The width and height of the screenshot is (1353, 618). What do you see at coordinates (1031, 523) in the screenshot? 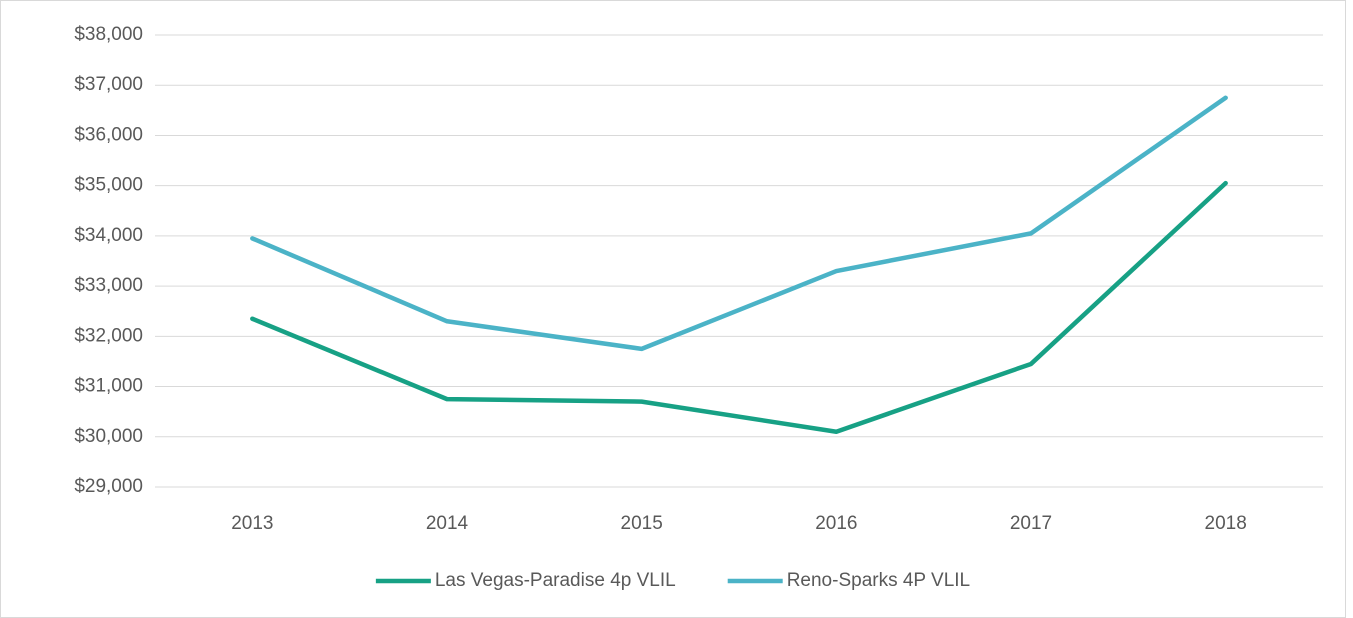
I see `x-tick-label: 2017` at bounding box center [1031, 523].